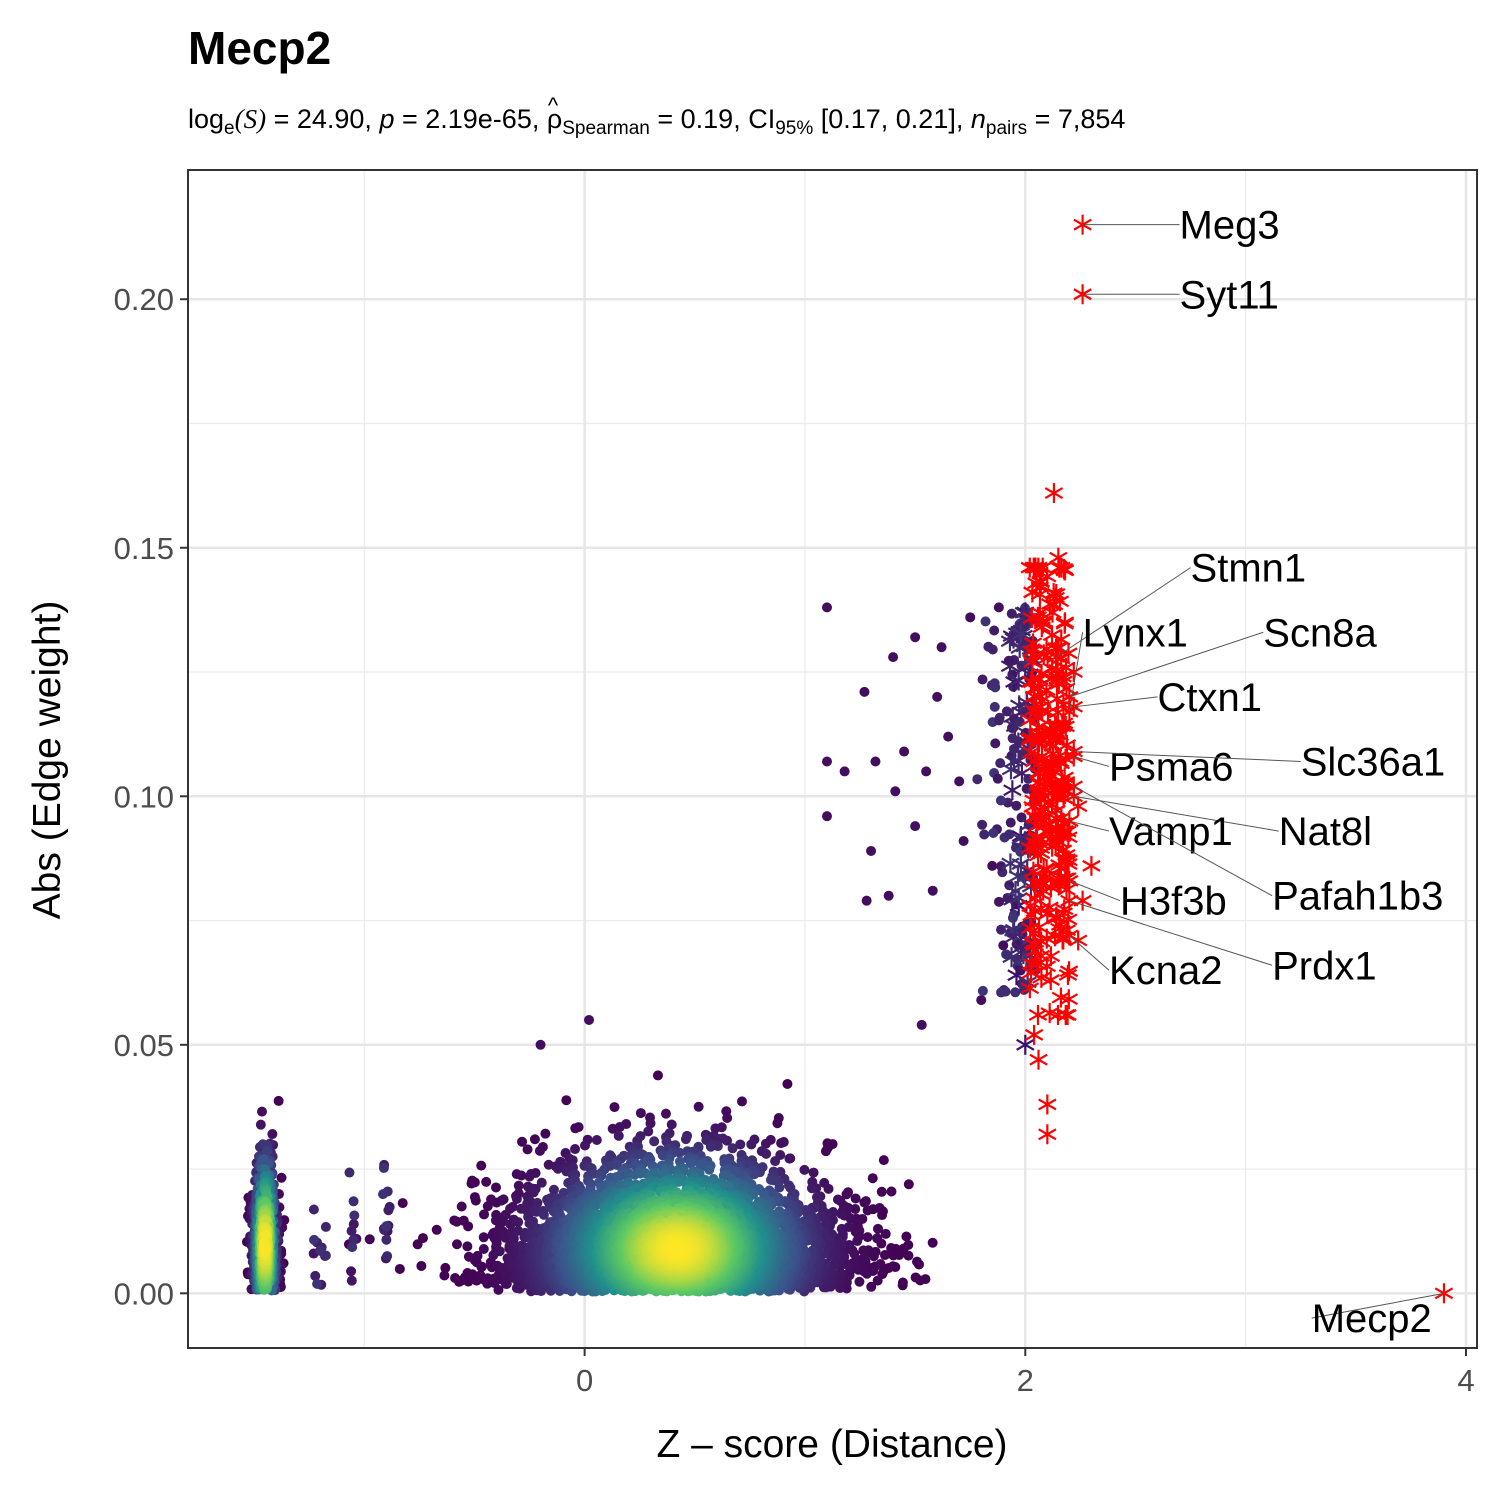  Describe the element at coordinates (1076, 119) in the screenshot. I see `subtitle-n-value: = 7,854` at that location.